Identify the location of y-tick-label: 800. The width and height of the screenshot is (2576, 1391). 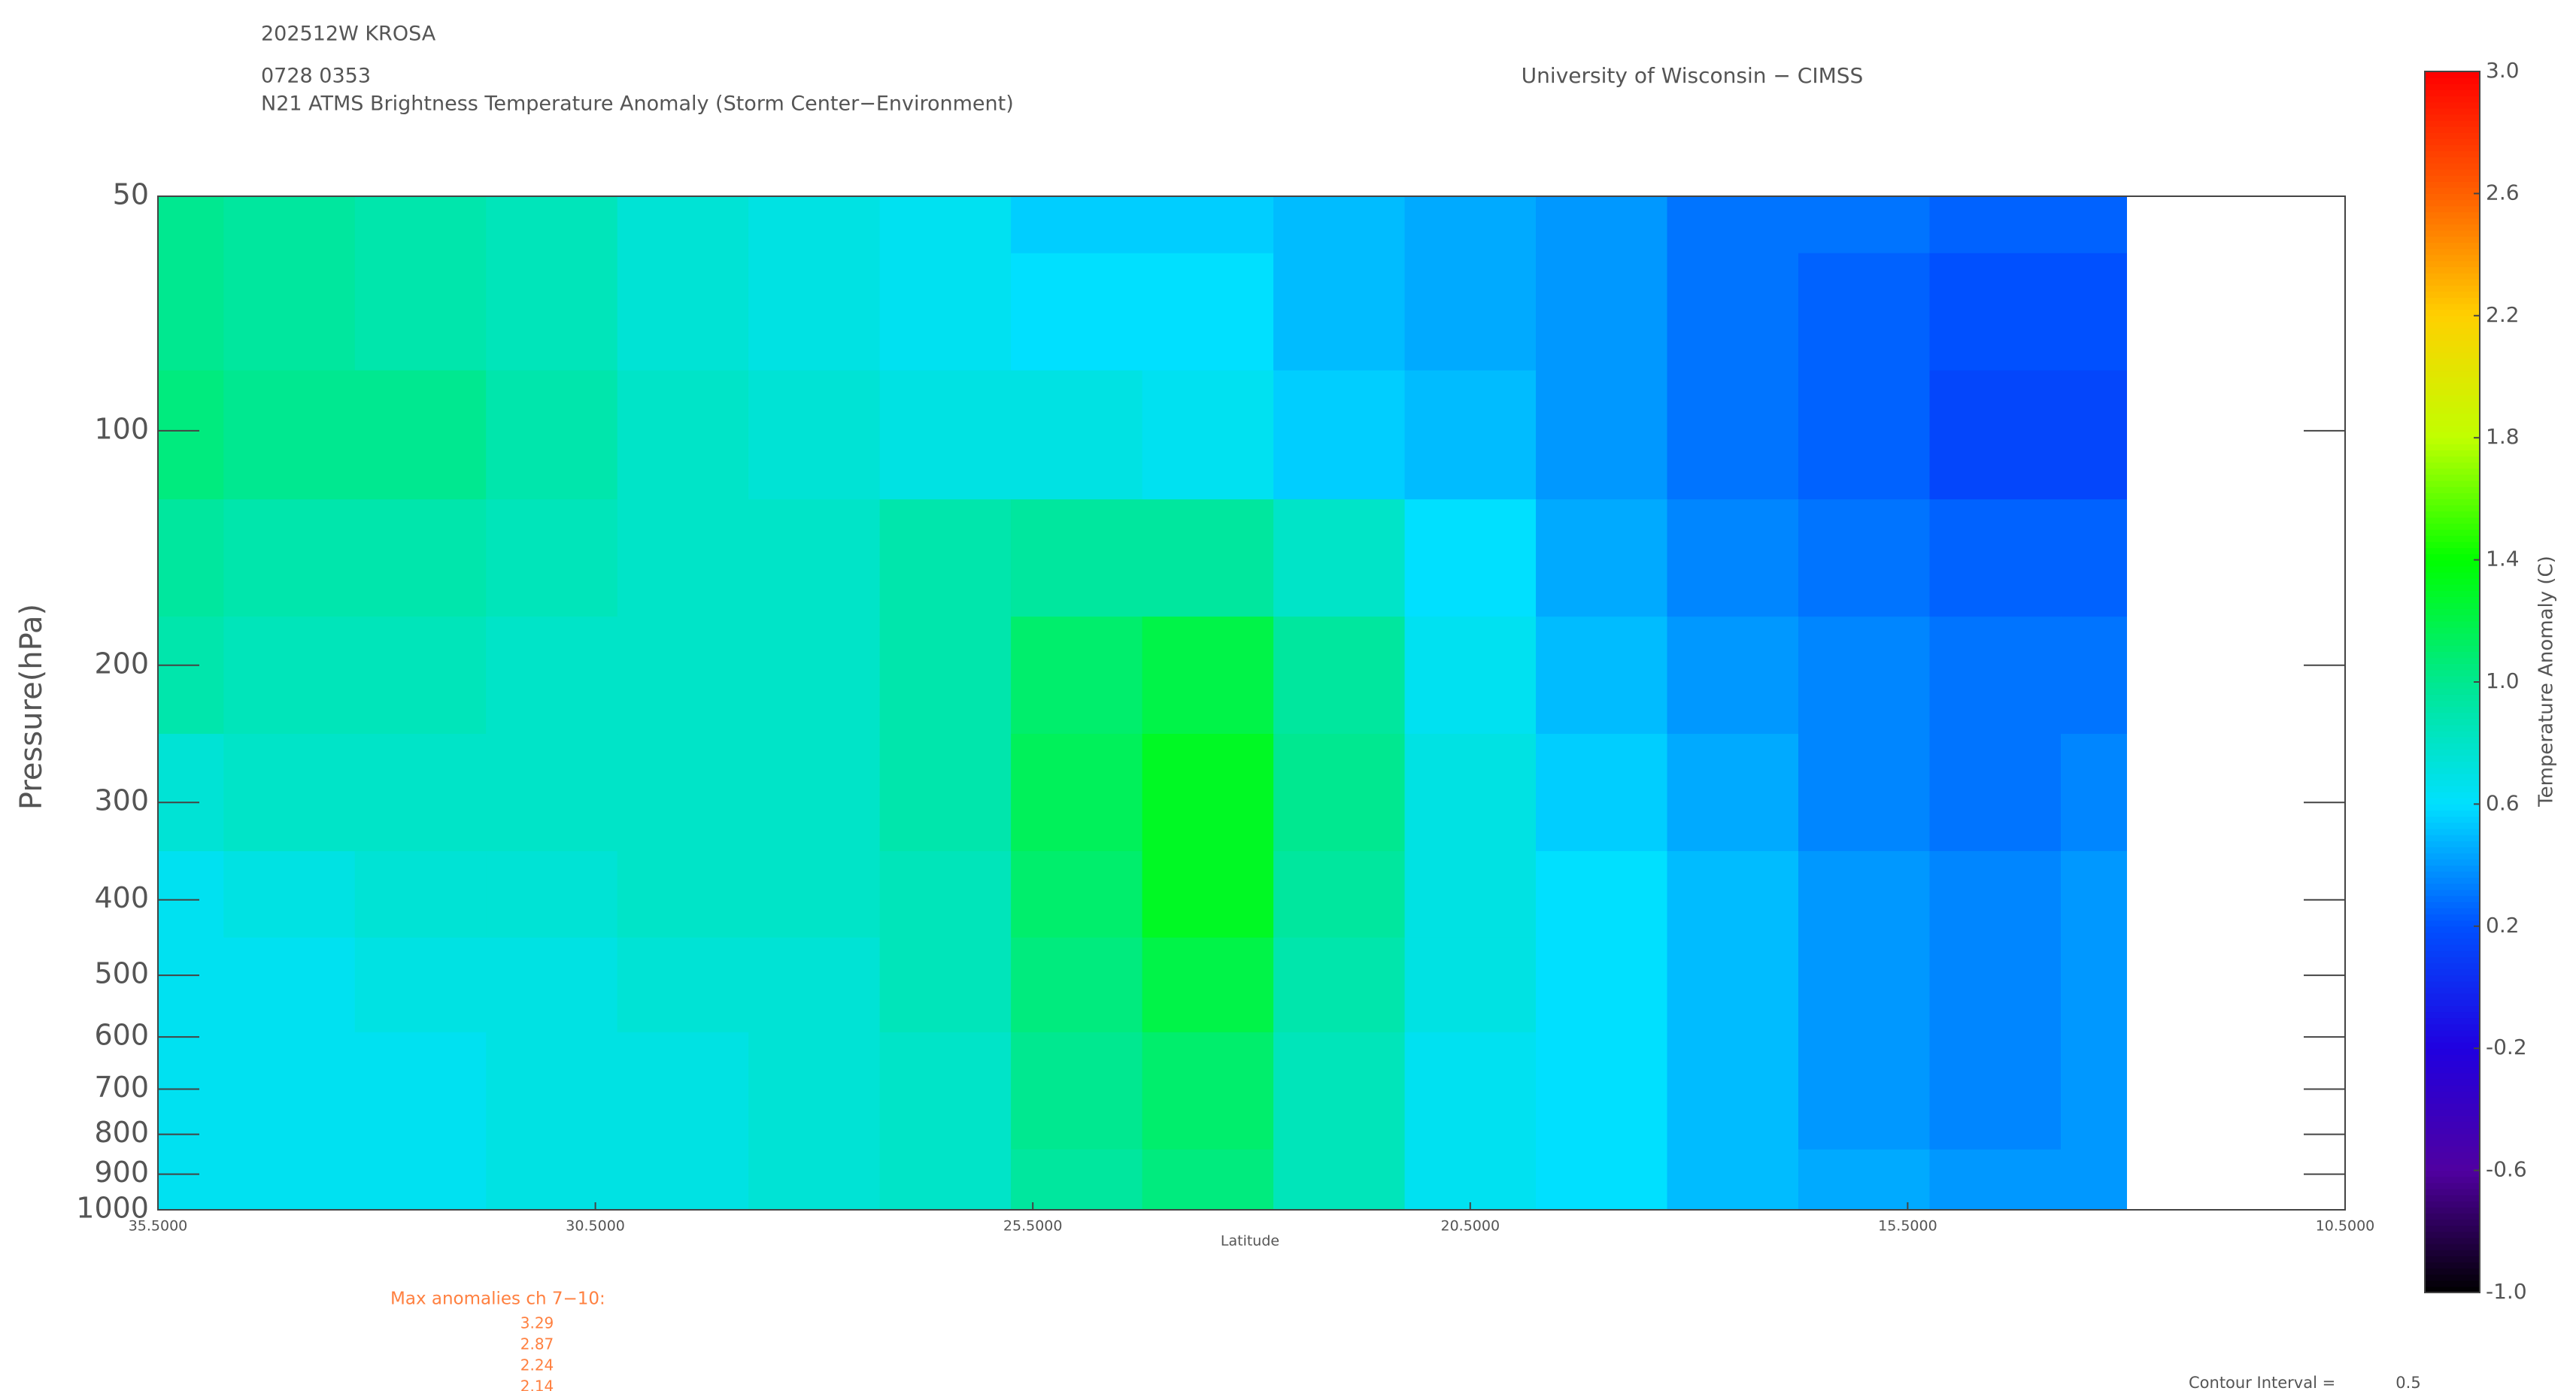
(121, 1132).